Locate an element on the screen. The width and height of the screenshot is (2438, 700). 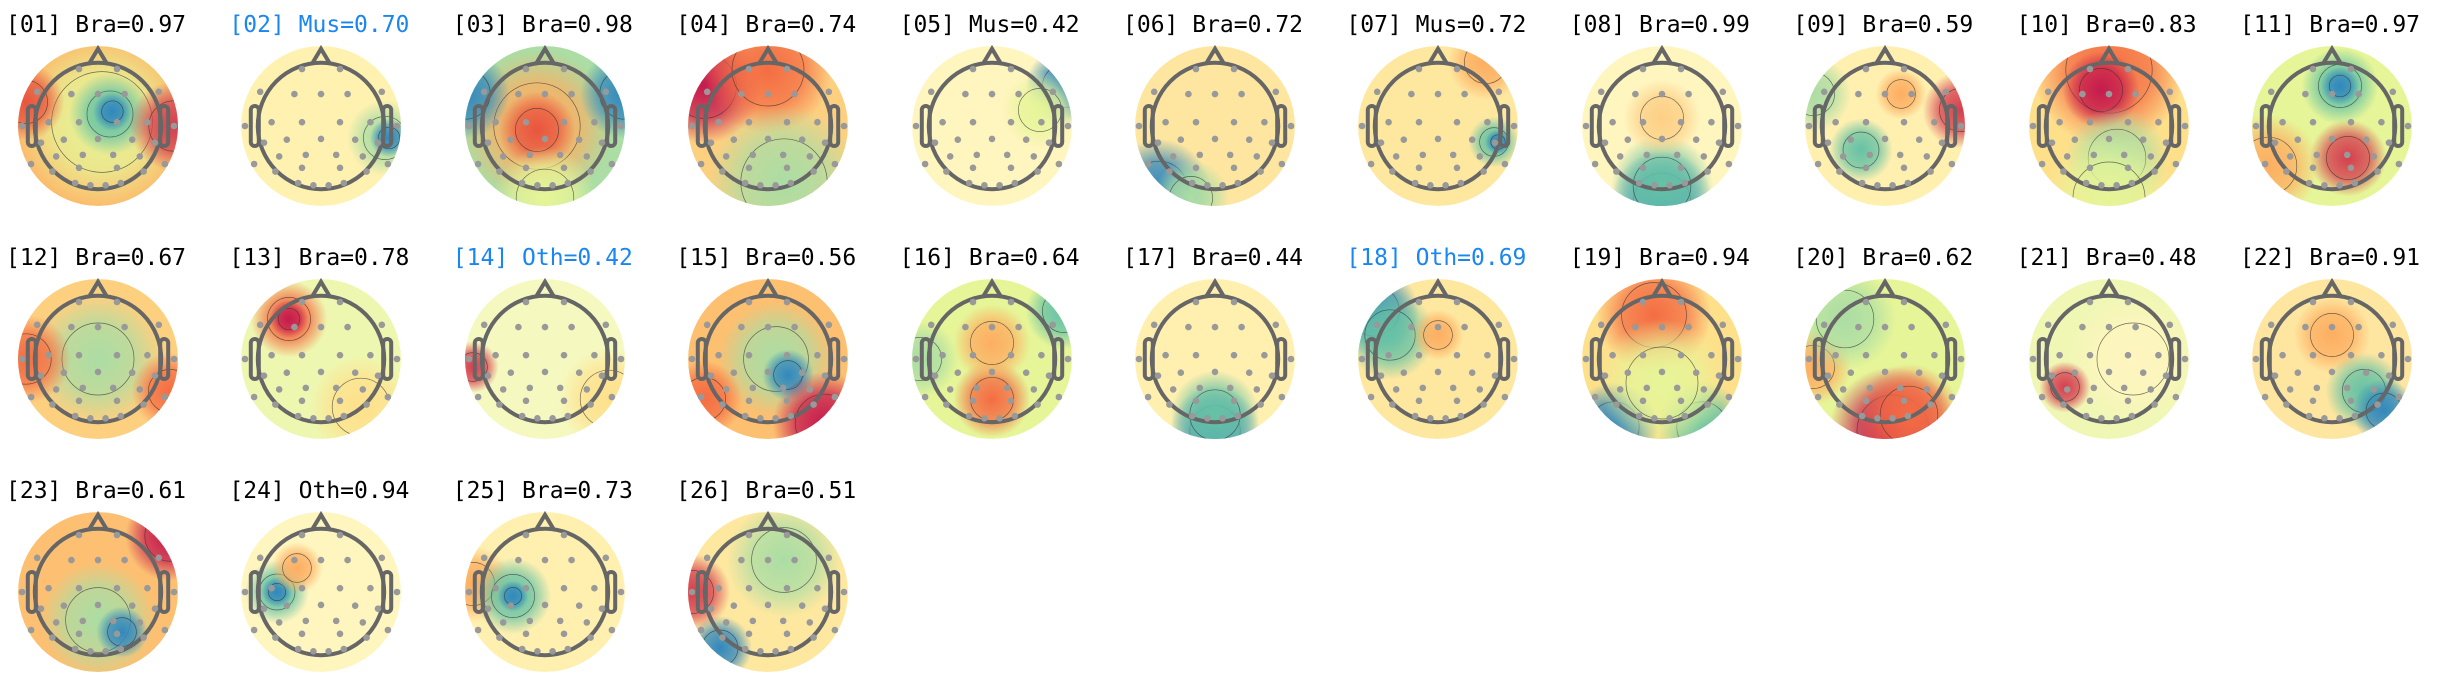
component-24: [24] Oth=0.94 is located at coordinates (340, 585).